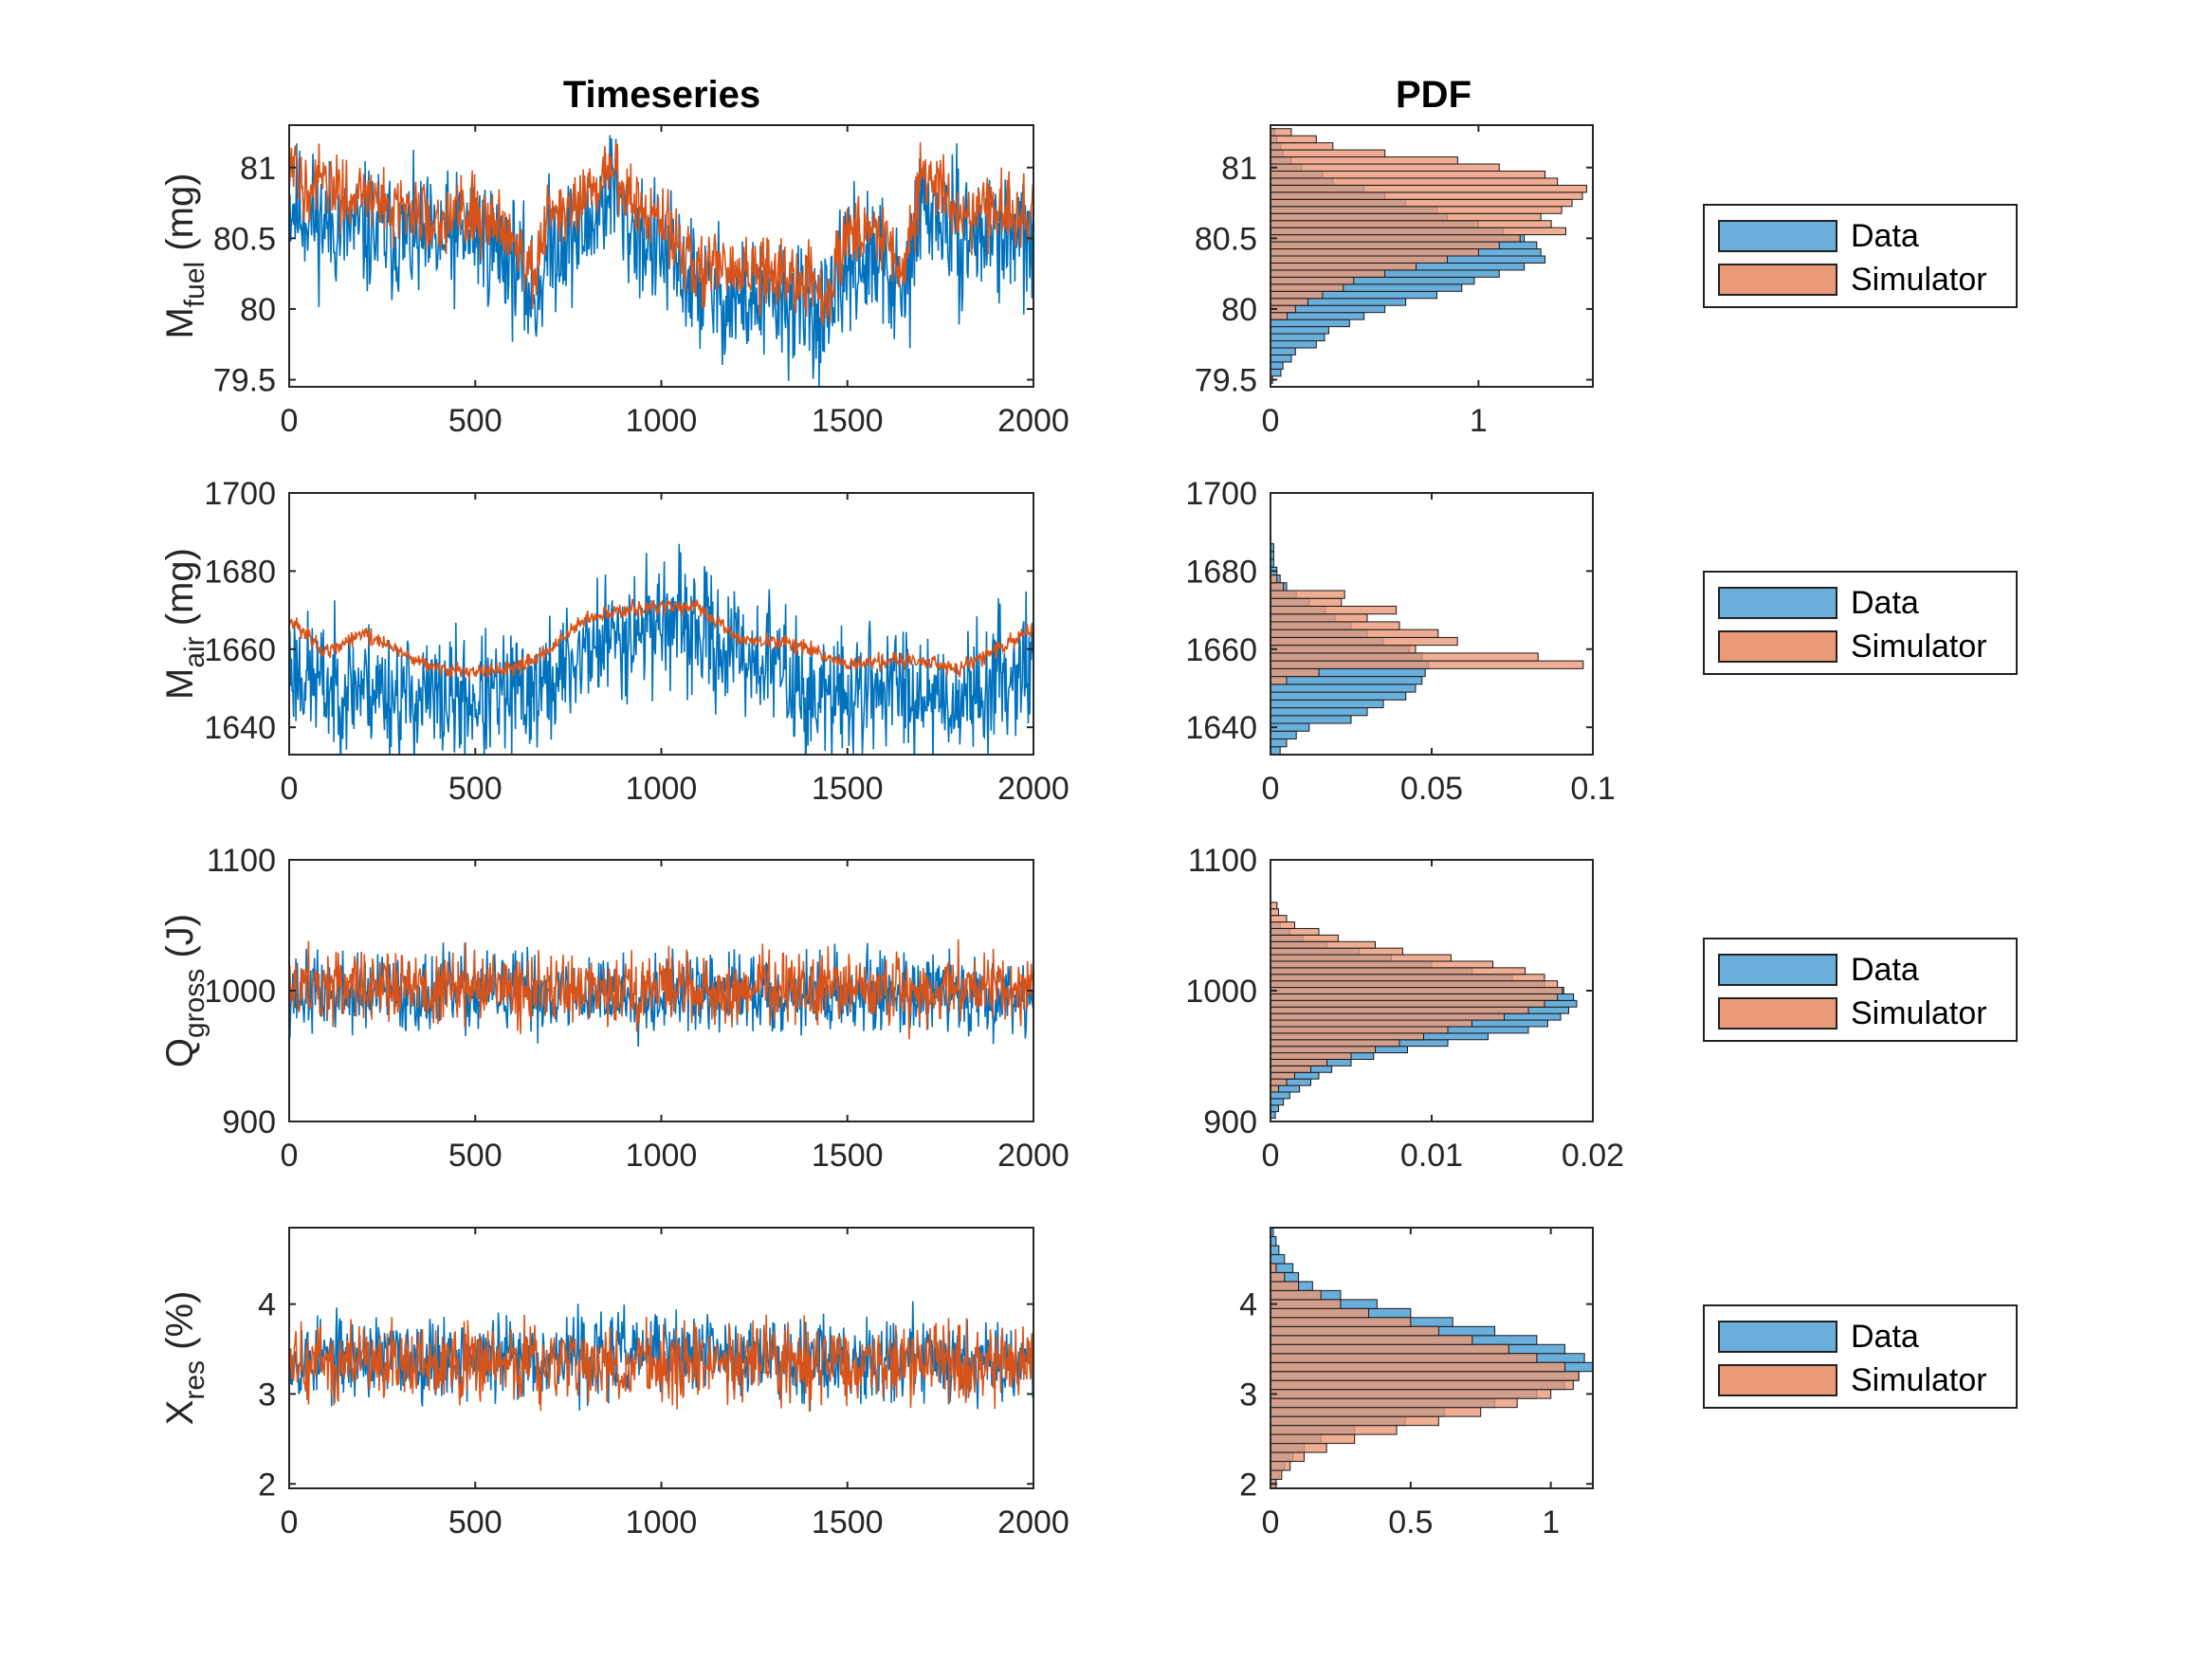 The image size is (2212, 1659). What do you see at coordinates (194, 284) in the screenshot?
I see `ylabel-subscript: fuel` at bounding box center [194, 284].